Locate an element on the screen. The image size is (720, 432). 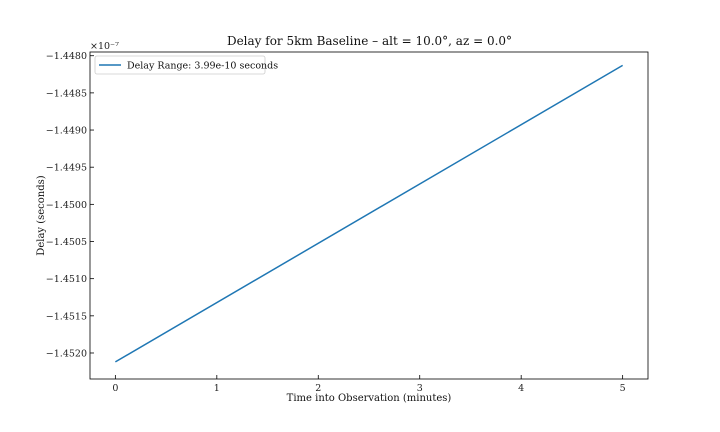
y-tick-label: −1.4490 is located at coordinates (66, 131).